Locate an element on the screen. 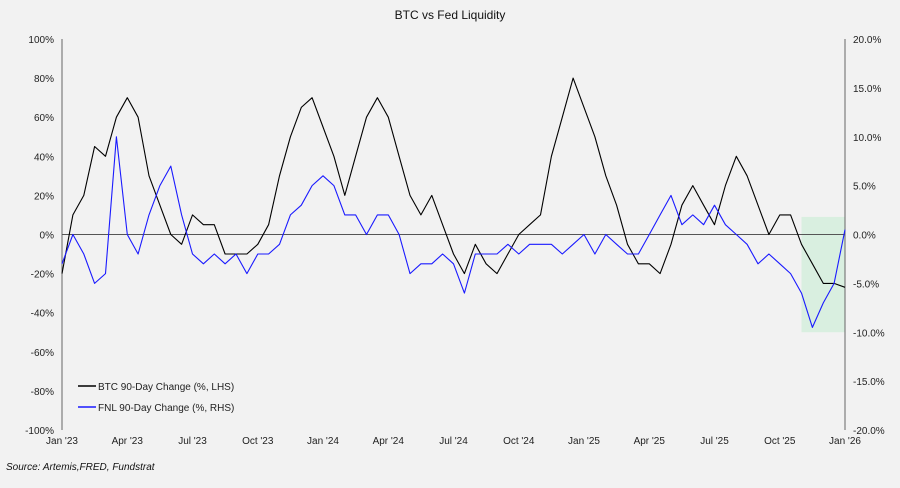 The width and height of the screenshot is (900, 488). source-note: Source: Artemis,FRED, Fundstrat is located at coordinates (80, 467).